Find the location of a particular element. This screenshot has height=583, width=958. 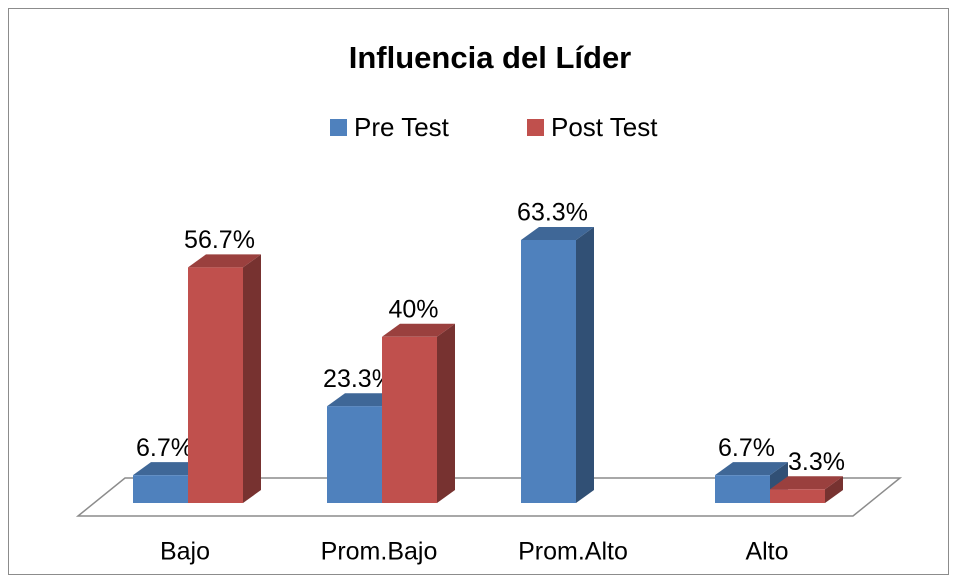

x-tick-label: Bajo is located at coordinates (185, 552).